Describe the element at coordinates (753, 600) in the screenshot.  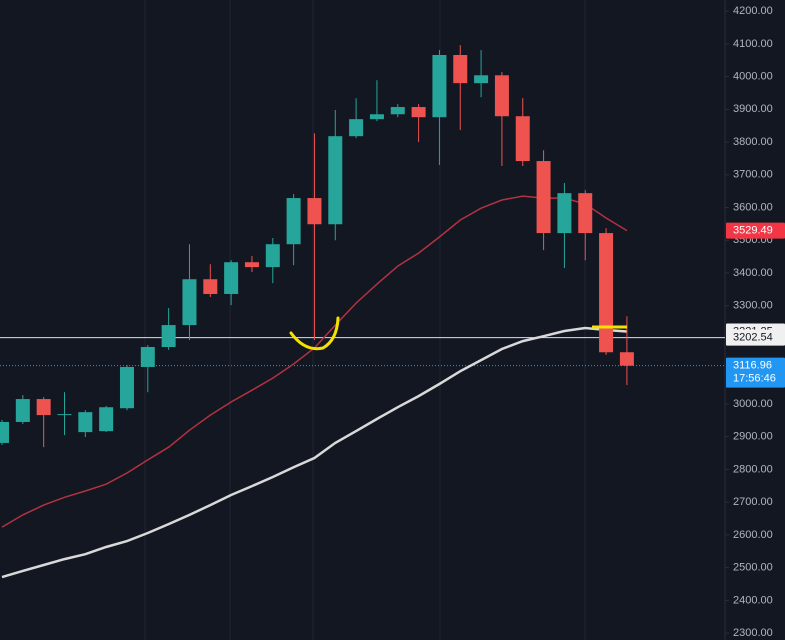
I see `y-tick-label: 2400.00` at that location.